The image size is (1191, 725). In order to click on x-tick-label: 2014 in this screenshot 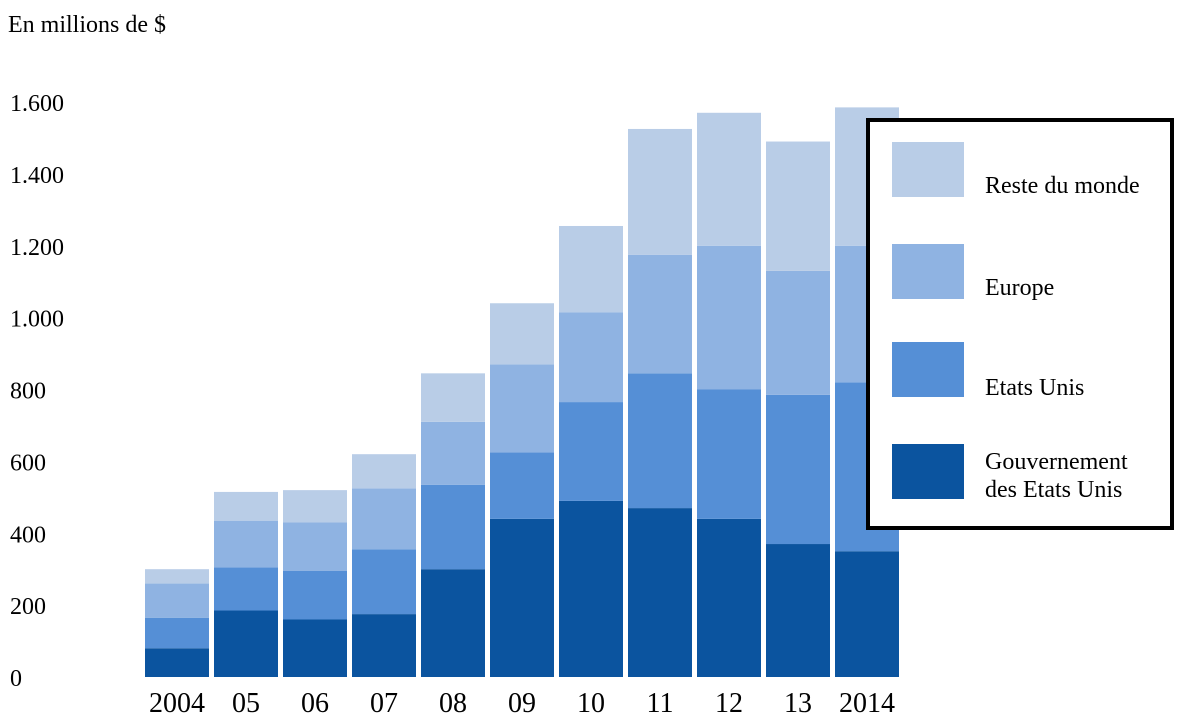, I will do `click(867, 703)`.